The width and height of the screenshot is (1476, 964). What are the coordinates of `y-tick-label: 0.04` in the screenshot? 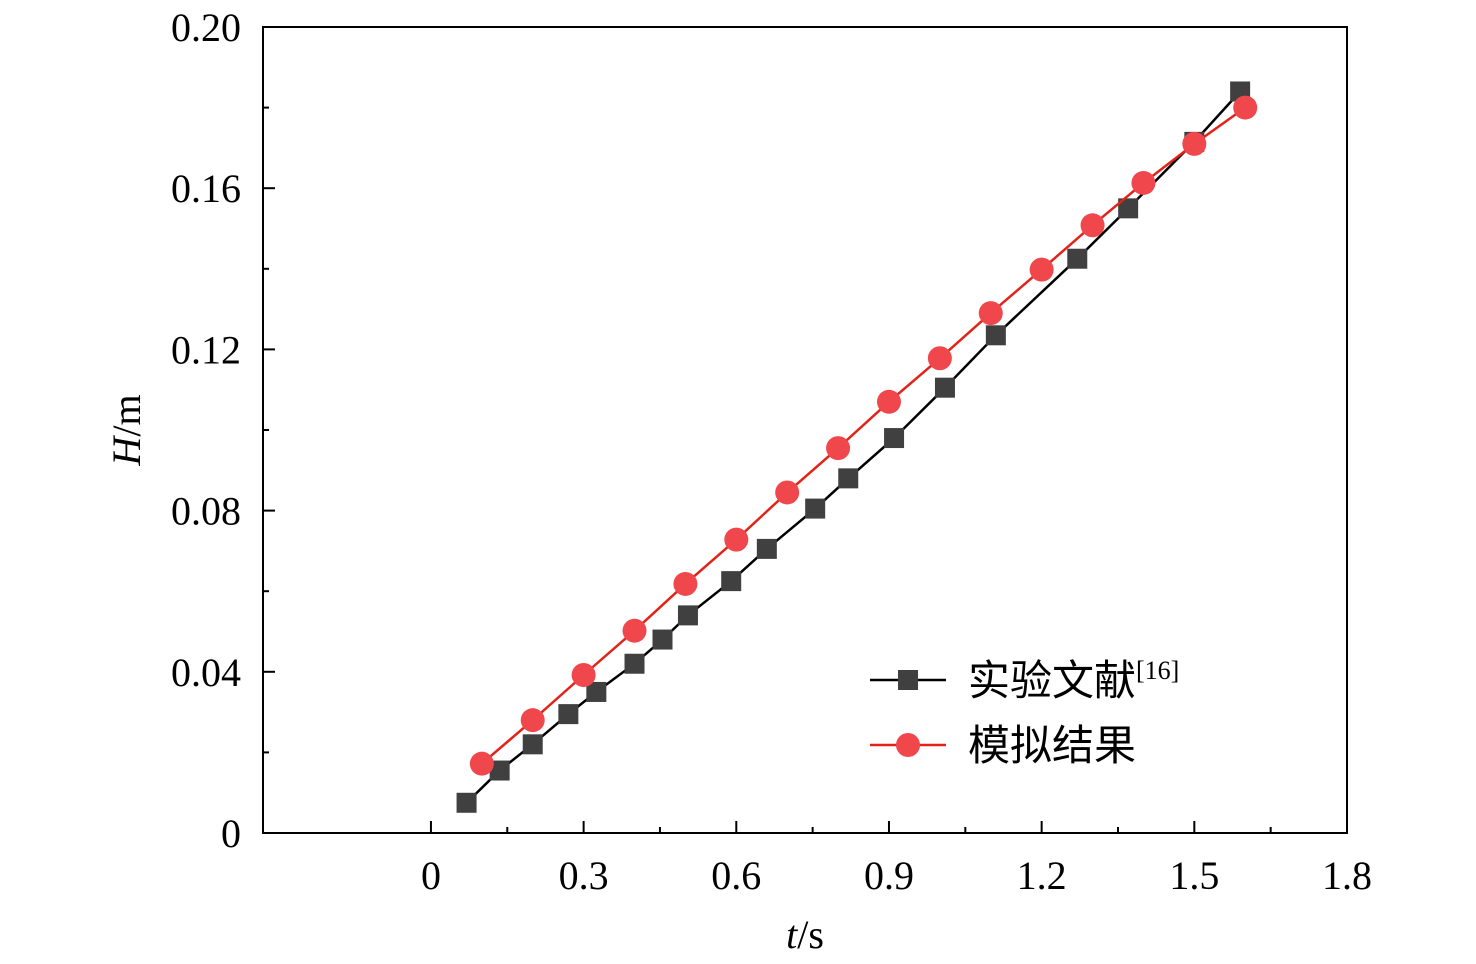 It's located at (206, 672).